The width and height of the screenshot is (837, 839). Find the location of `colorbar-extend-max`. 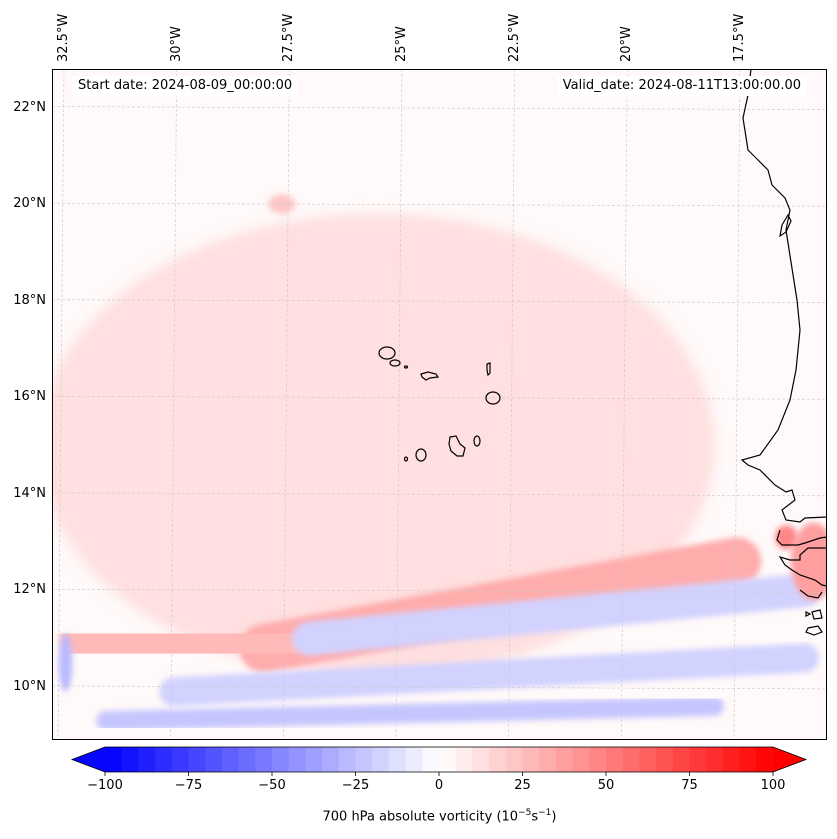

colorbar-extend-max is located at coordinates (789, 759).